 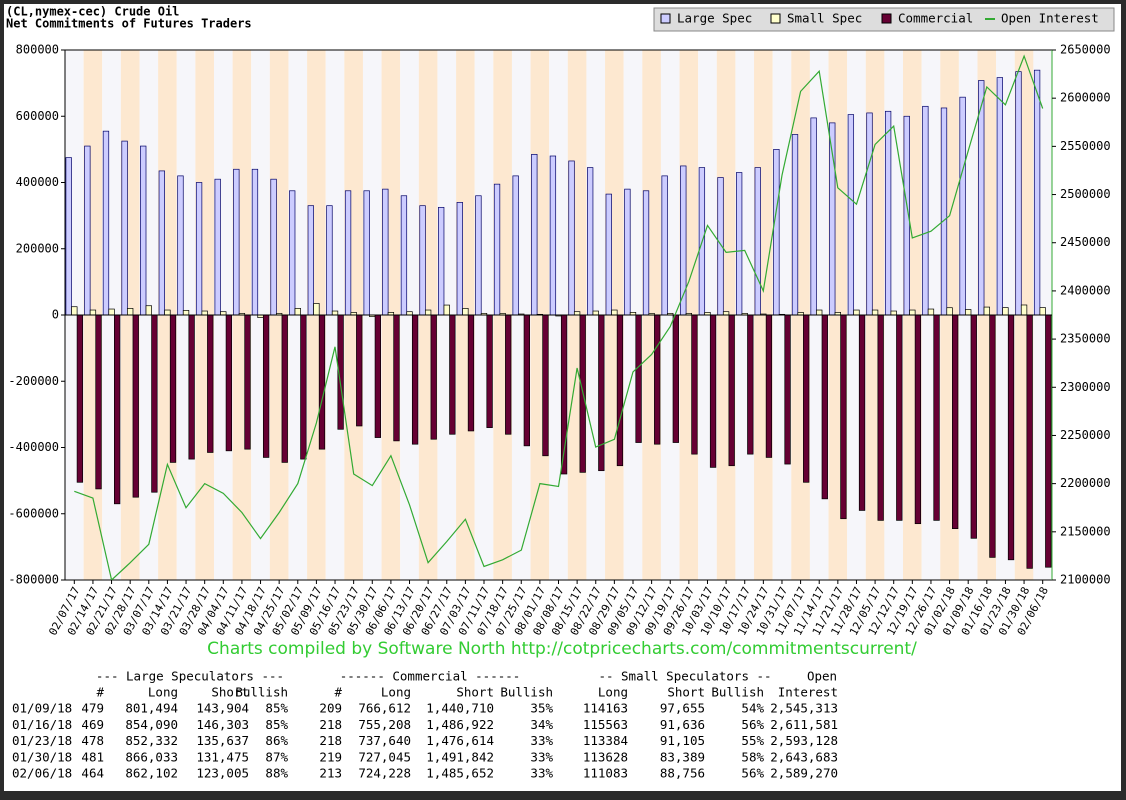 I want to click on table-group-header: Open, so click(x=822, y=676).